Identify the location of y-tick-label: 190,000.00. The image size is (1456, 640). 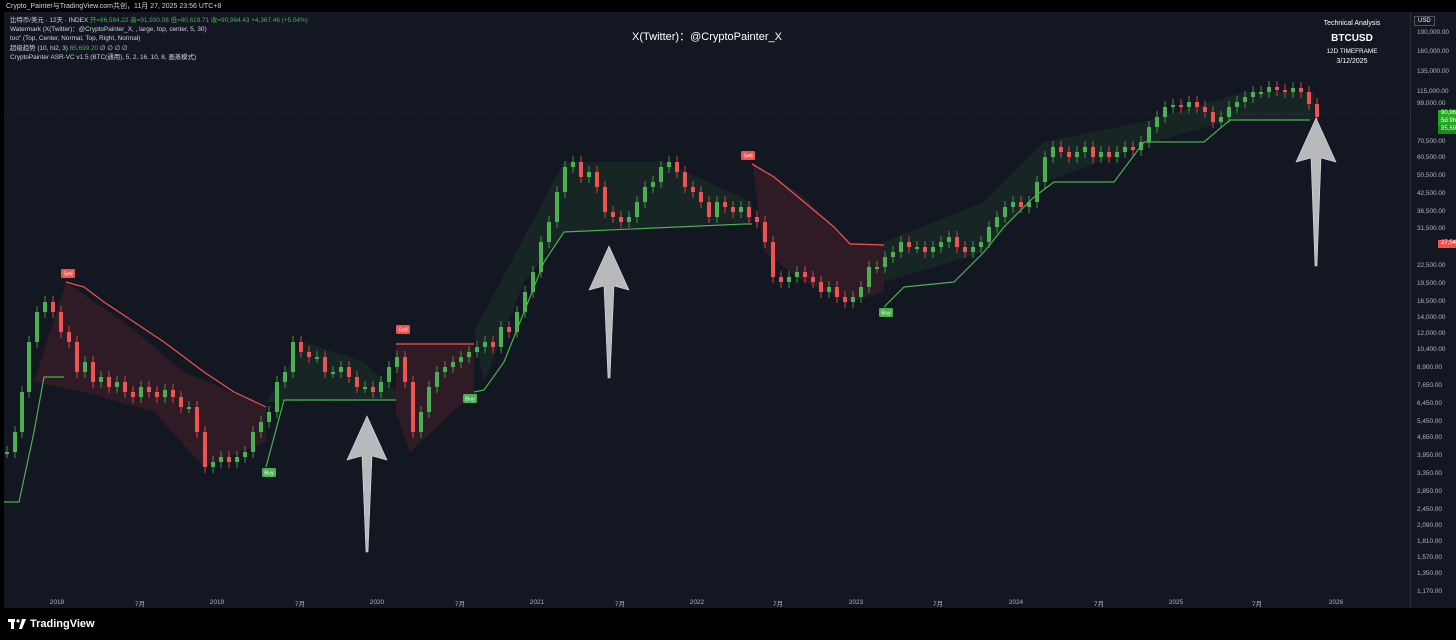
(1433, 32).